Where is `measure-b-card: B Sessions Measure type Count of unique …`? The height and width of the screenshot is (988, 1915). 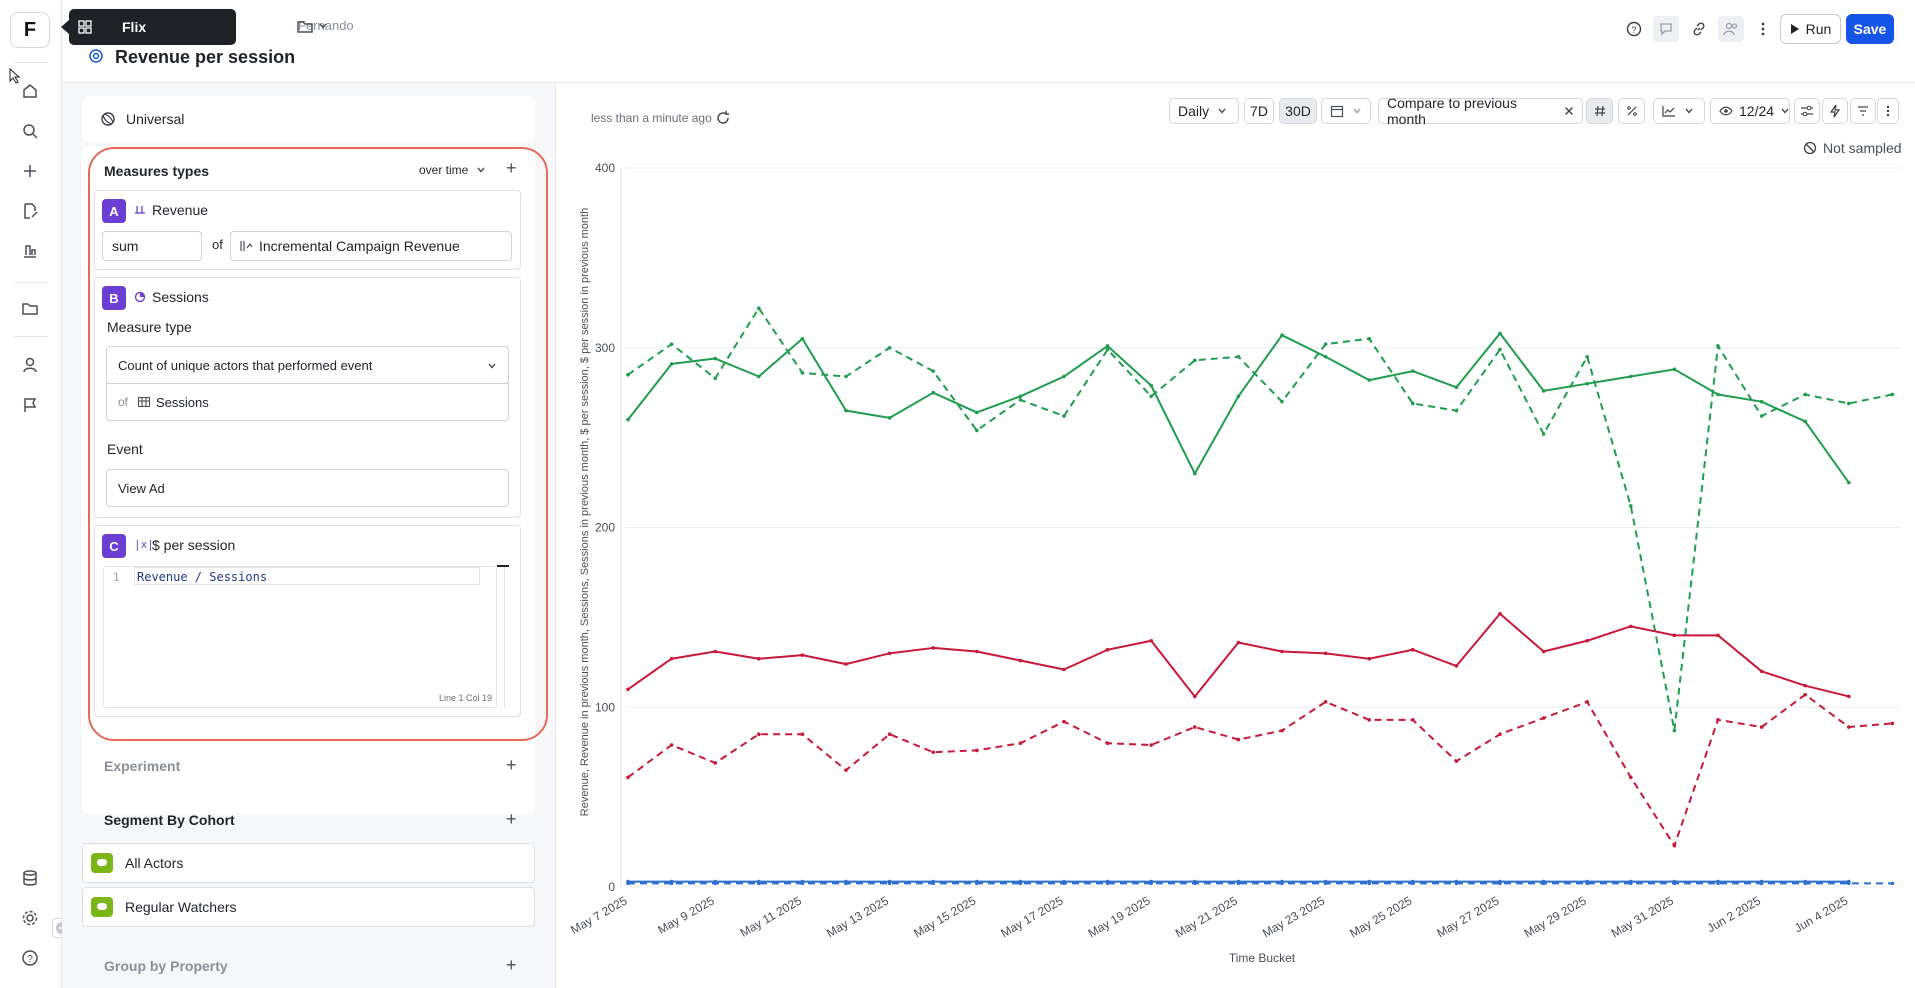 measure-b-card: B Sessions Measure type Count of unique … is located at coordinates (307, 397).